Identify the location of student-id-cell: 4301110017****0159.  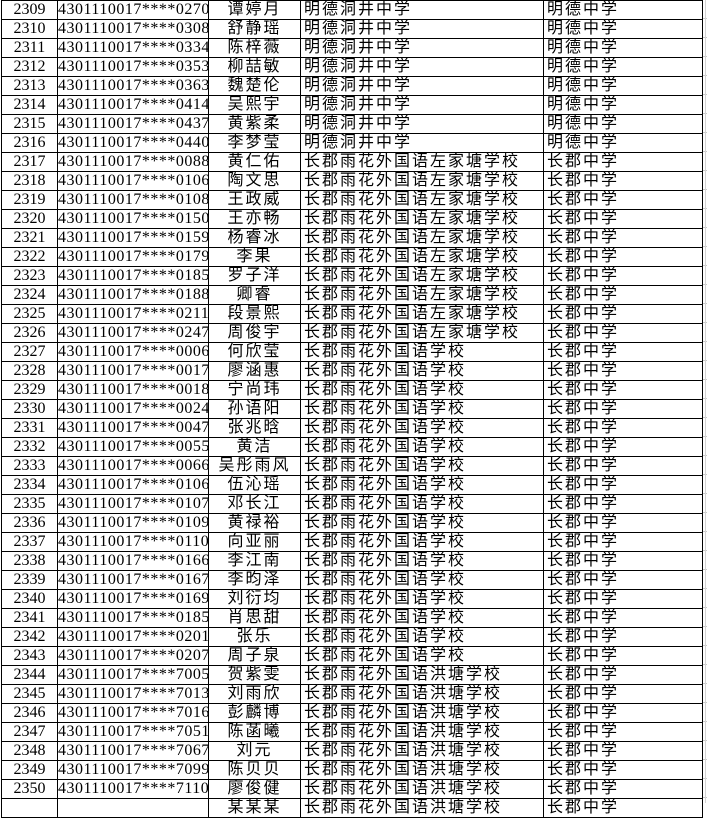
(133, 238).